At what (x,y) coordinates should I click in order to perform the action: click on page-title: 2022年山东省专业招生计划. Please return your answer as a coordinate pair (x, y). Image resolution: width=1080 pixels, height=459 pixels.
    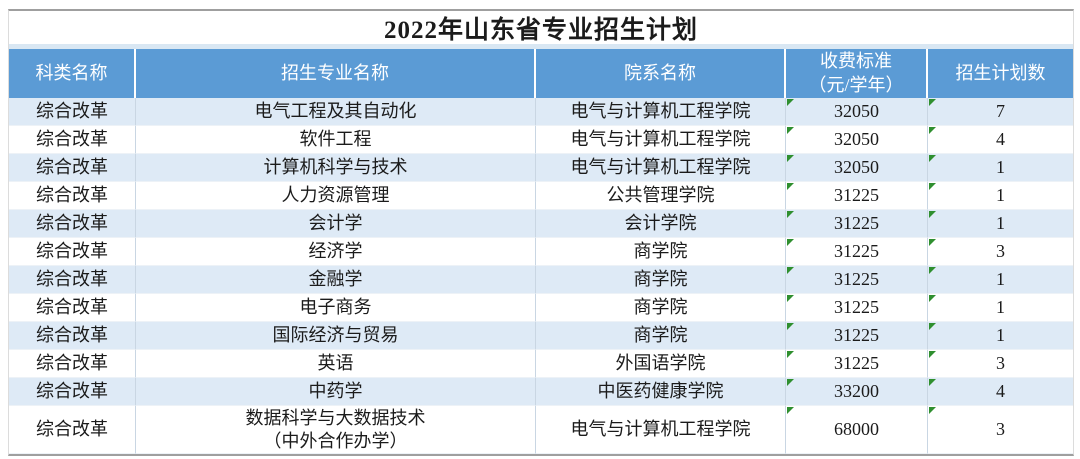
    Looking at the image, I should click on (541, 27).